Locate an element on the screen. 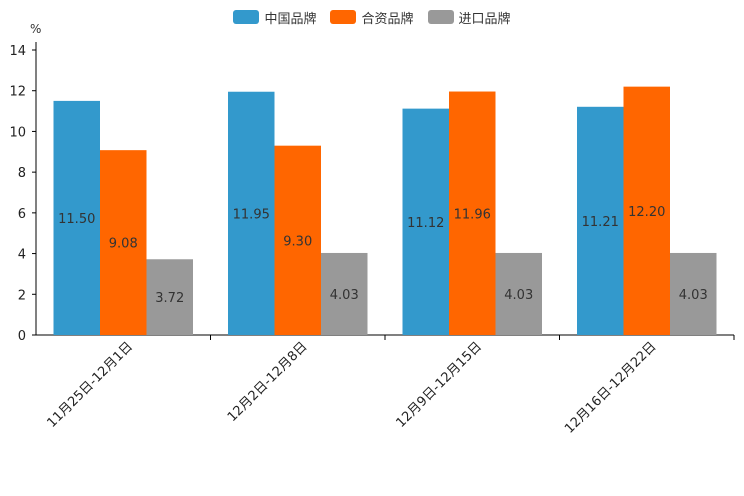 The height and width of the screenshot is (496, 744). data-label-3-2: 4.03 is located at coordinates (693, 295).